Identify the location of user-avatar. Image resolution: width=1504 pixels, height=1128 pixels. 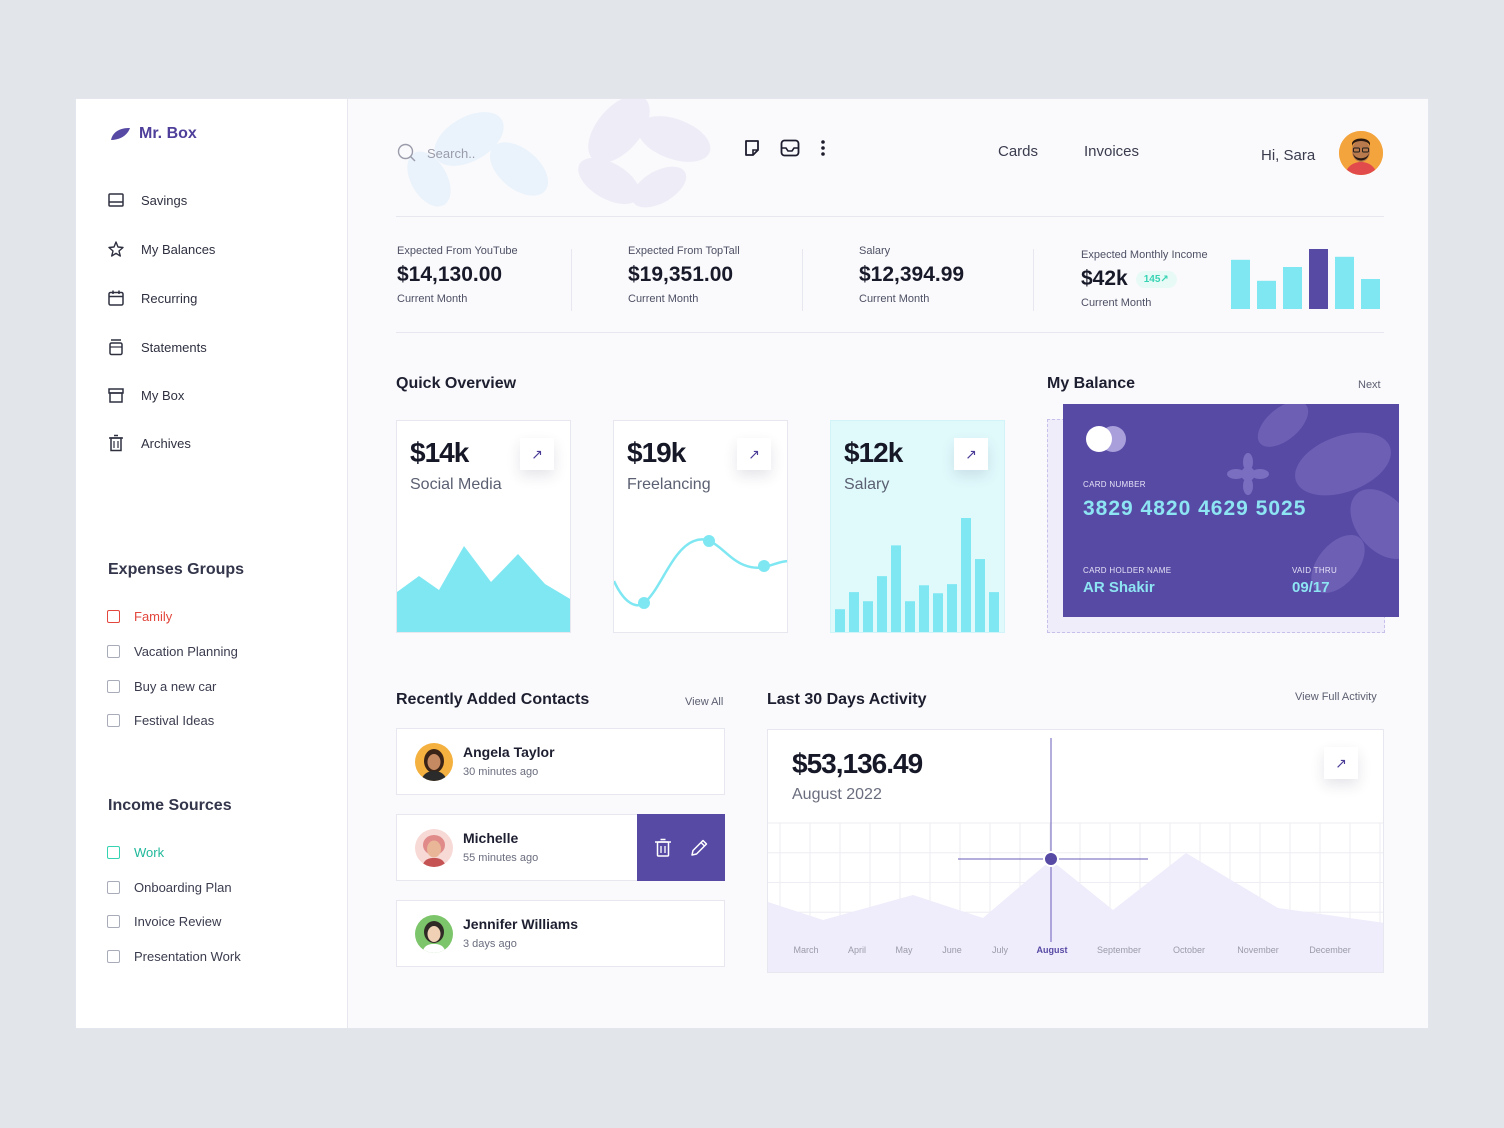
(1361, 153).